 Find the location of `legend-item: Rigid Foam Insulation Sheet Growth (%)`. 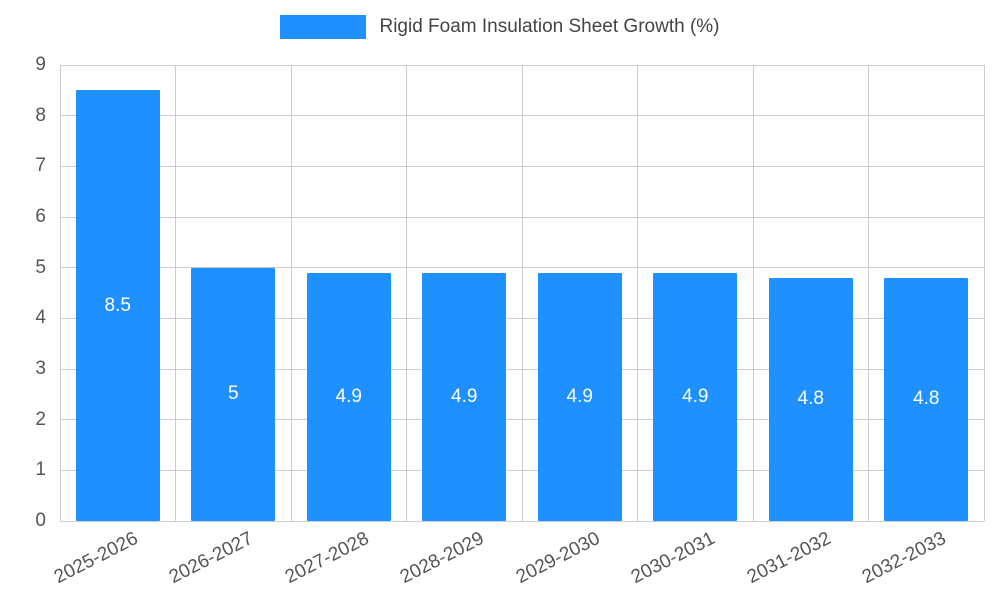

legend-item: Rigid Foam Insulation Sheet Growth (%) is located at coordinates (500, 27).